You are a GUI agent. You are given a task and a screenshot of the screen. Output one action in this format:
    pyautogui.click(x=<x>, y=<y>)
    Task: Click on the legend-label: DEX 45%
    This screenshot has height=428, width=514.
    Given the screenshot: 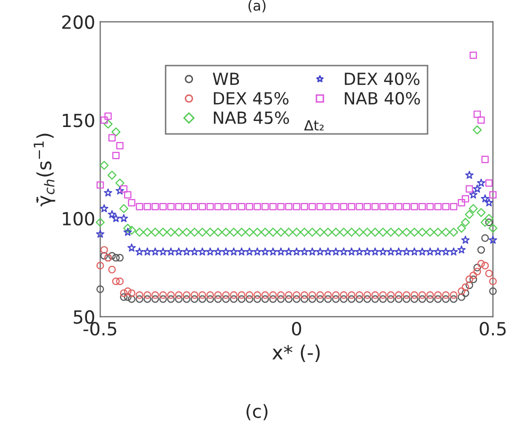 What is the action you would take?
    pyautogui.click(x=251, y=98)
    